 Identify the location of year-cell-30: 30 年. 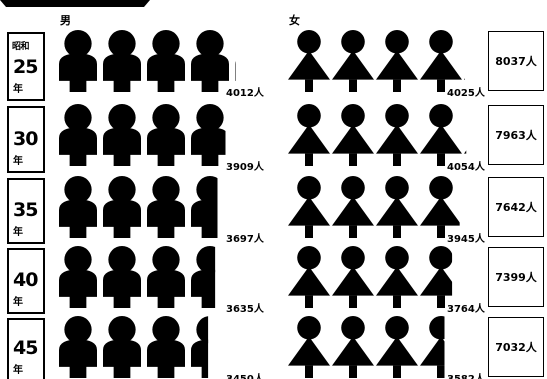
(26, 139).